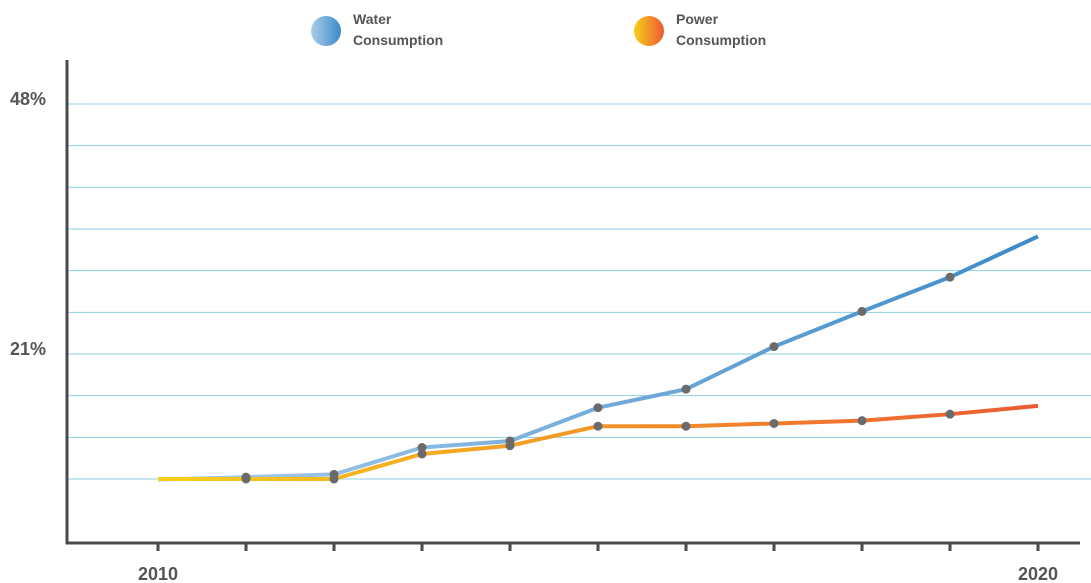  I want to click on legend-item-water: Water Consumption, so click(397, 30).